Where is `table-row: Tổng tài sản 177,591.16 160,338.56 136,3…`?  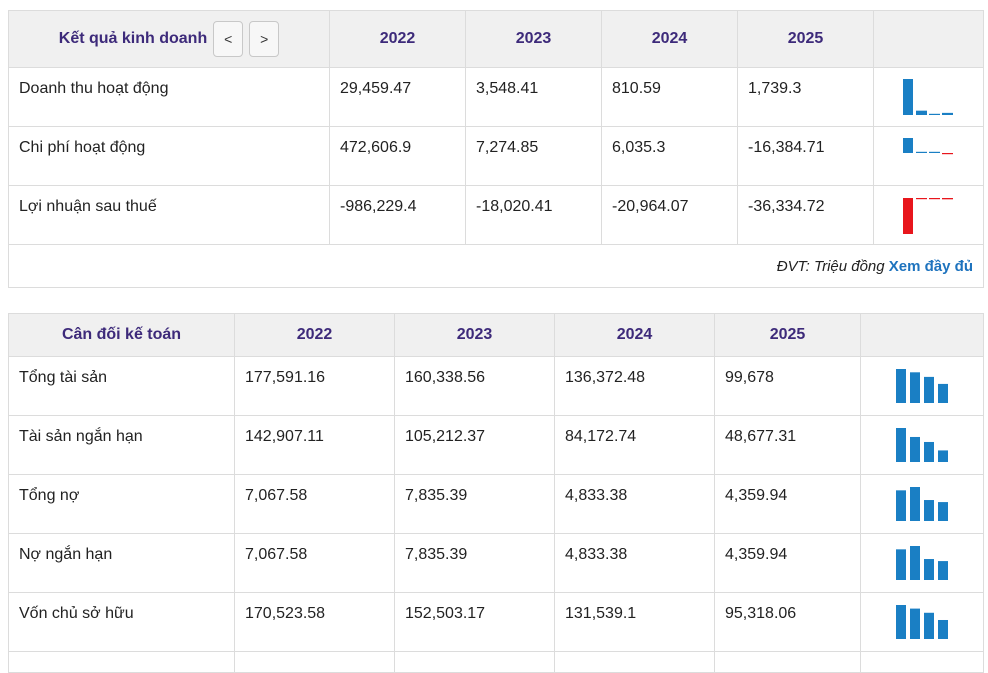
table-row: Tổng tài sản 177,591.16 160,338.56 136,3… is located at coordinates (496, 386).